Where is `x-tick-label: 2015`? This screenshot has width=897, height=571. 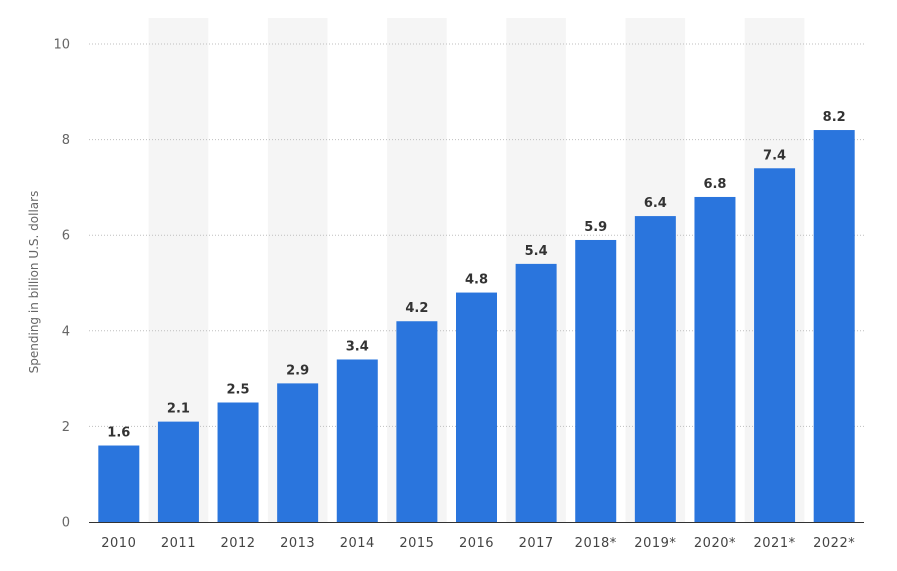
x-tick-label: 2015 is located at coordinates (416, 543).